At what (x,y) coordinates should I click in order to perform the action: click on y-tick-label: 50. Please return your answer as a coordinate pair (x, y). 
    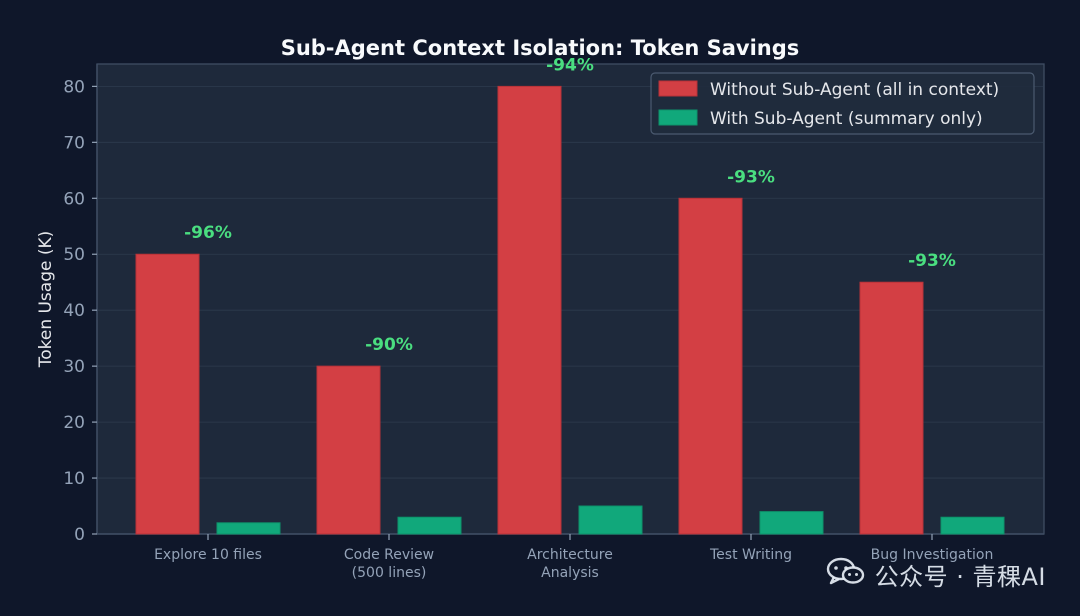
    Looking at the image, I should click on (74, 255).